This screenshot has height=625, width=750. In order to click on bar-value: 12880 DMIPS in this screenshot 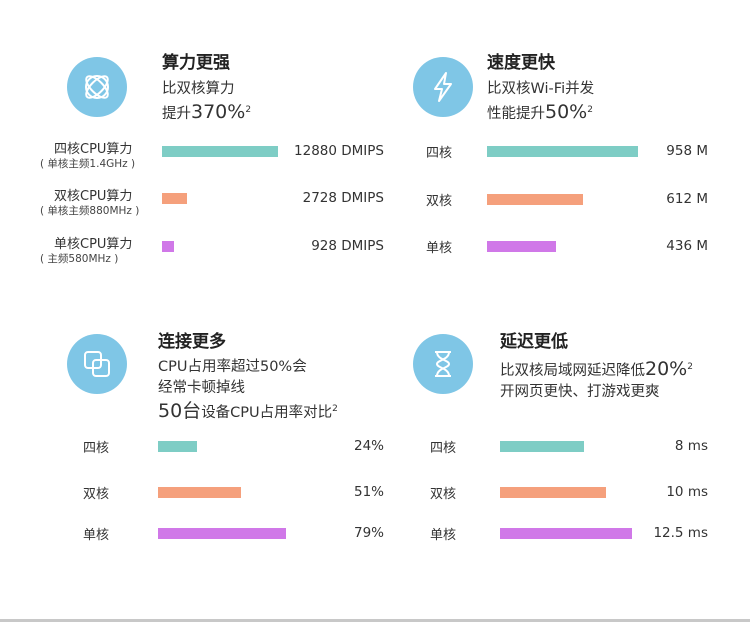, I will do `click(339, 151)`.